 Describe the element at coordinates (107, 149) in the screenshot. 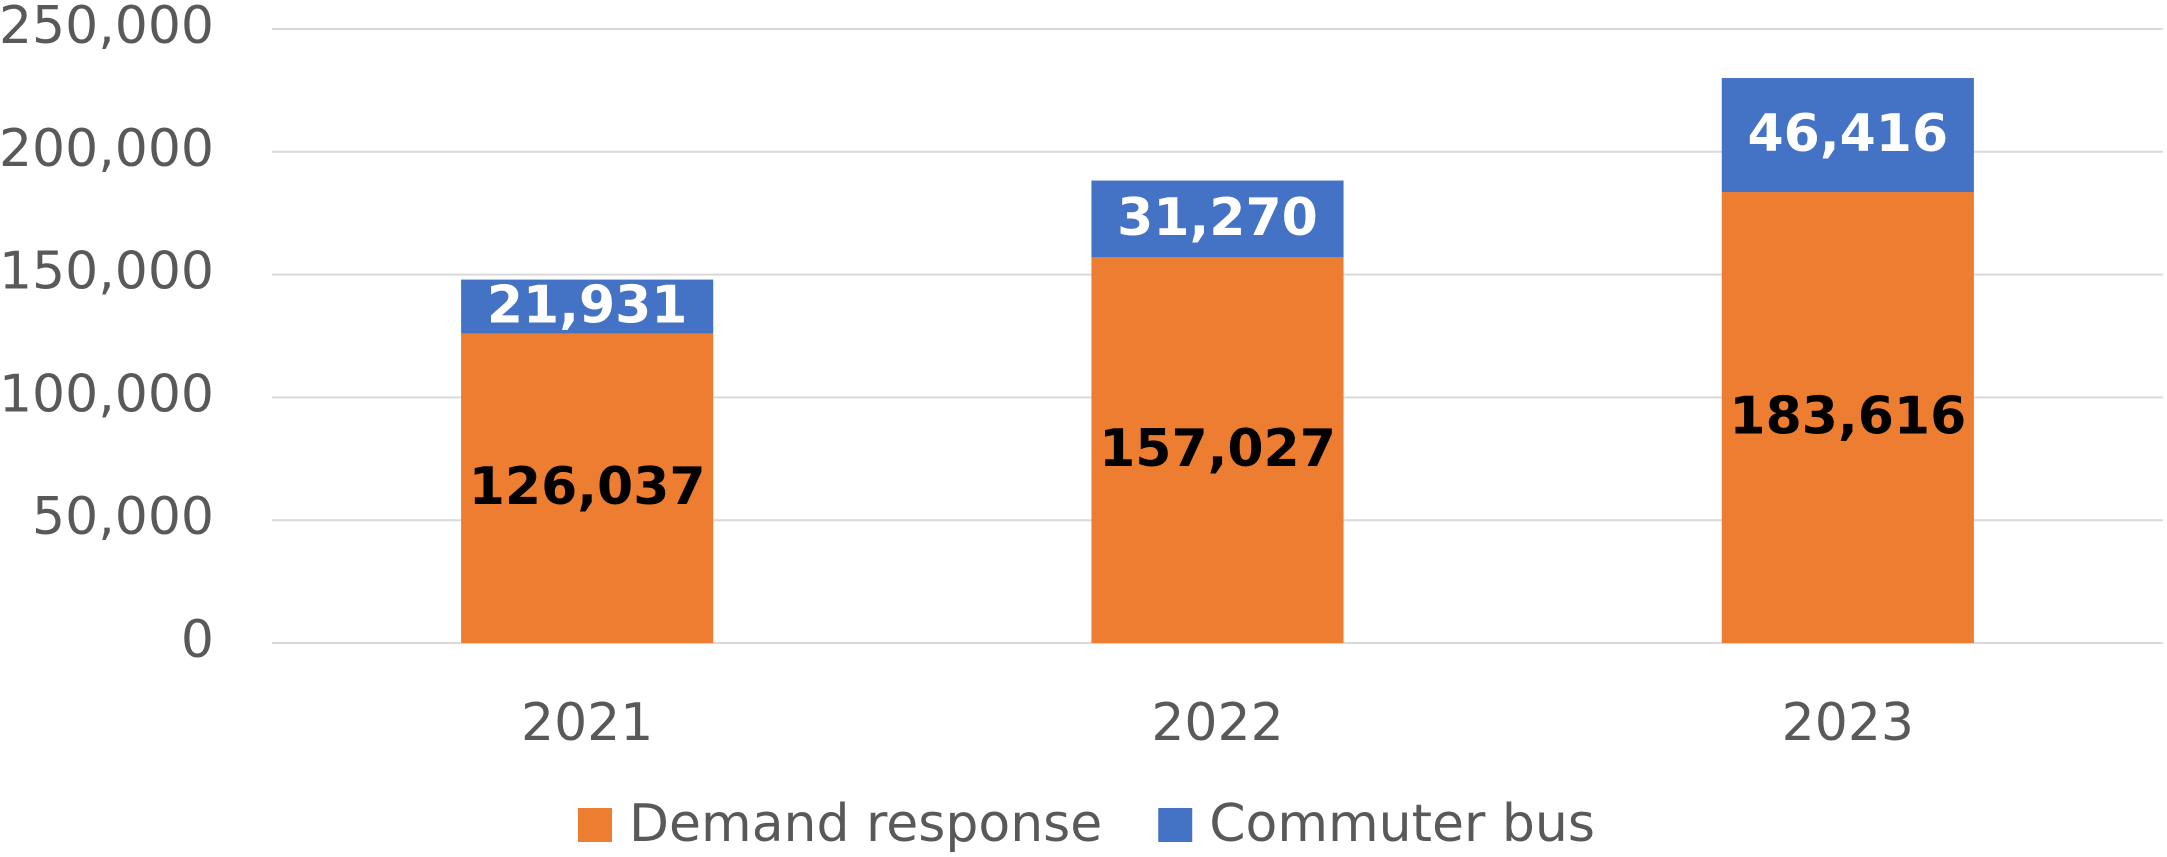

I see `y-tick-label: 200,000` at that location.